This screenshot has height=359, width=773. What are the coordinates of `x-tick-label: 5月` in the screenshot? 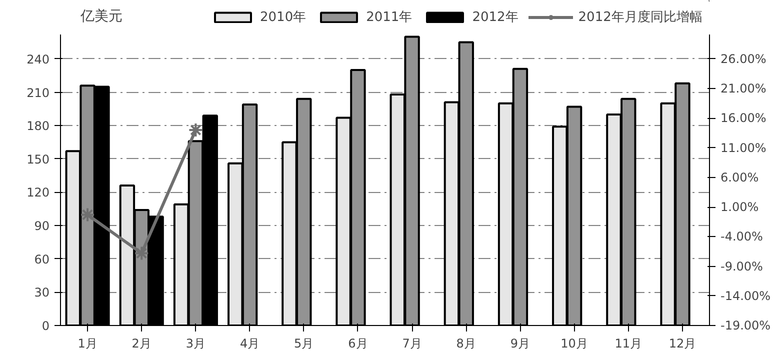 It's located at (304, 343).